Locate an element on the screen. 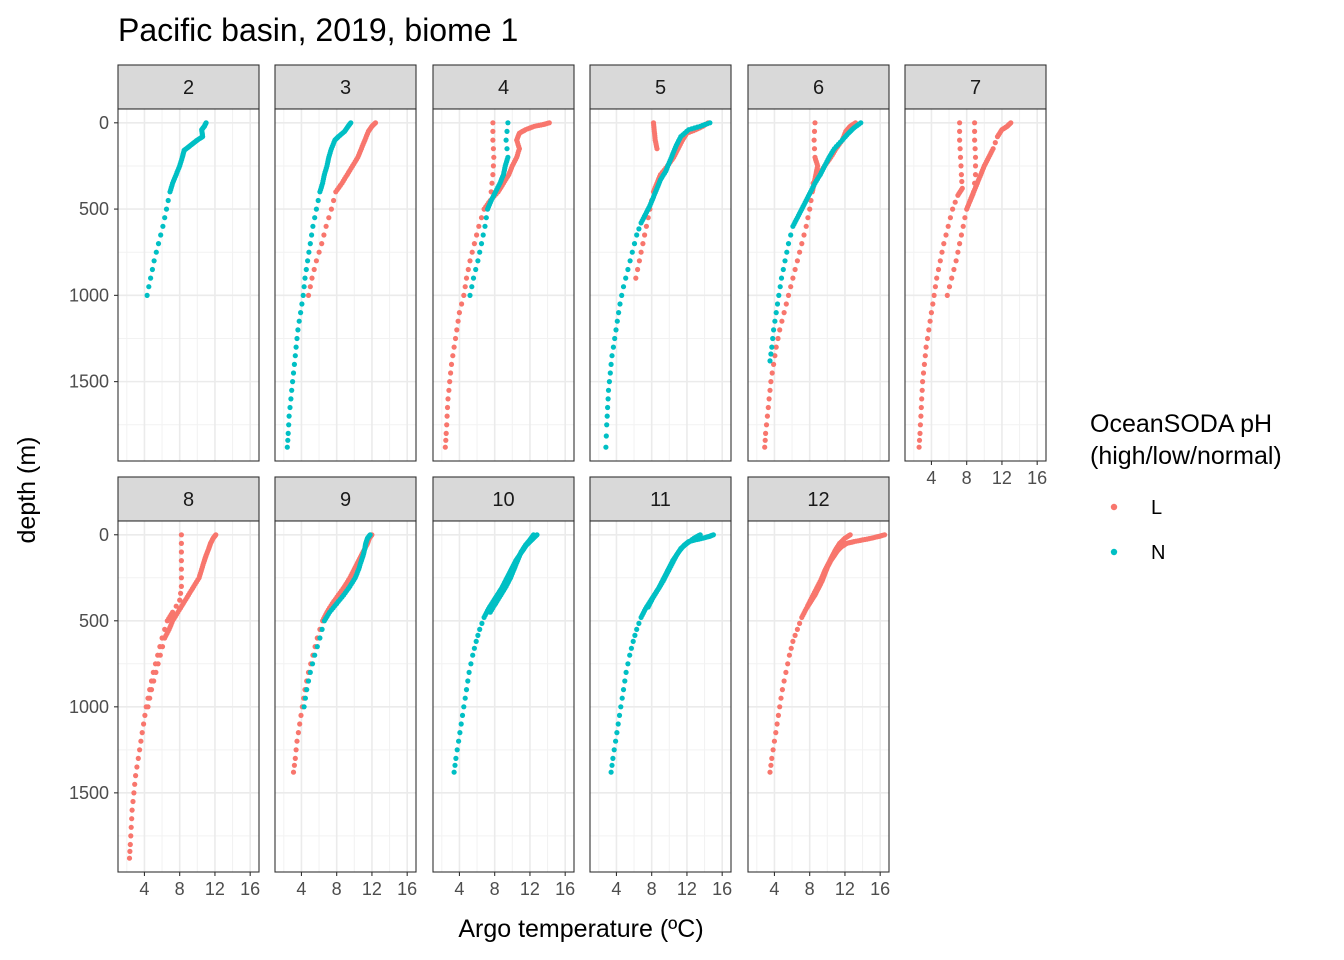 This screenshot has height=960, width=1344. facet-panel-7: 7 4 8 12 16 is located at coordinates (975, 276).